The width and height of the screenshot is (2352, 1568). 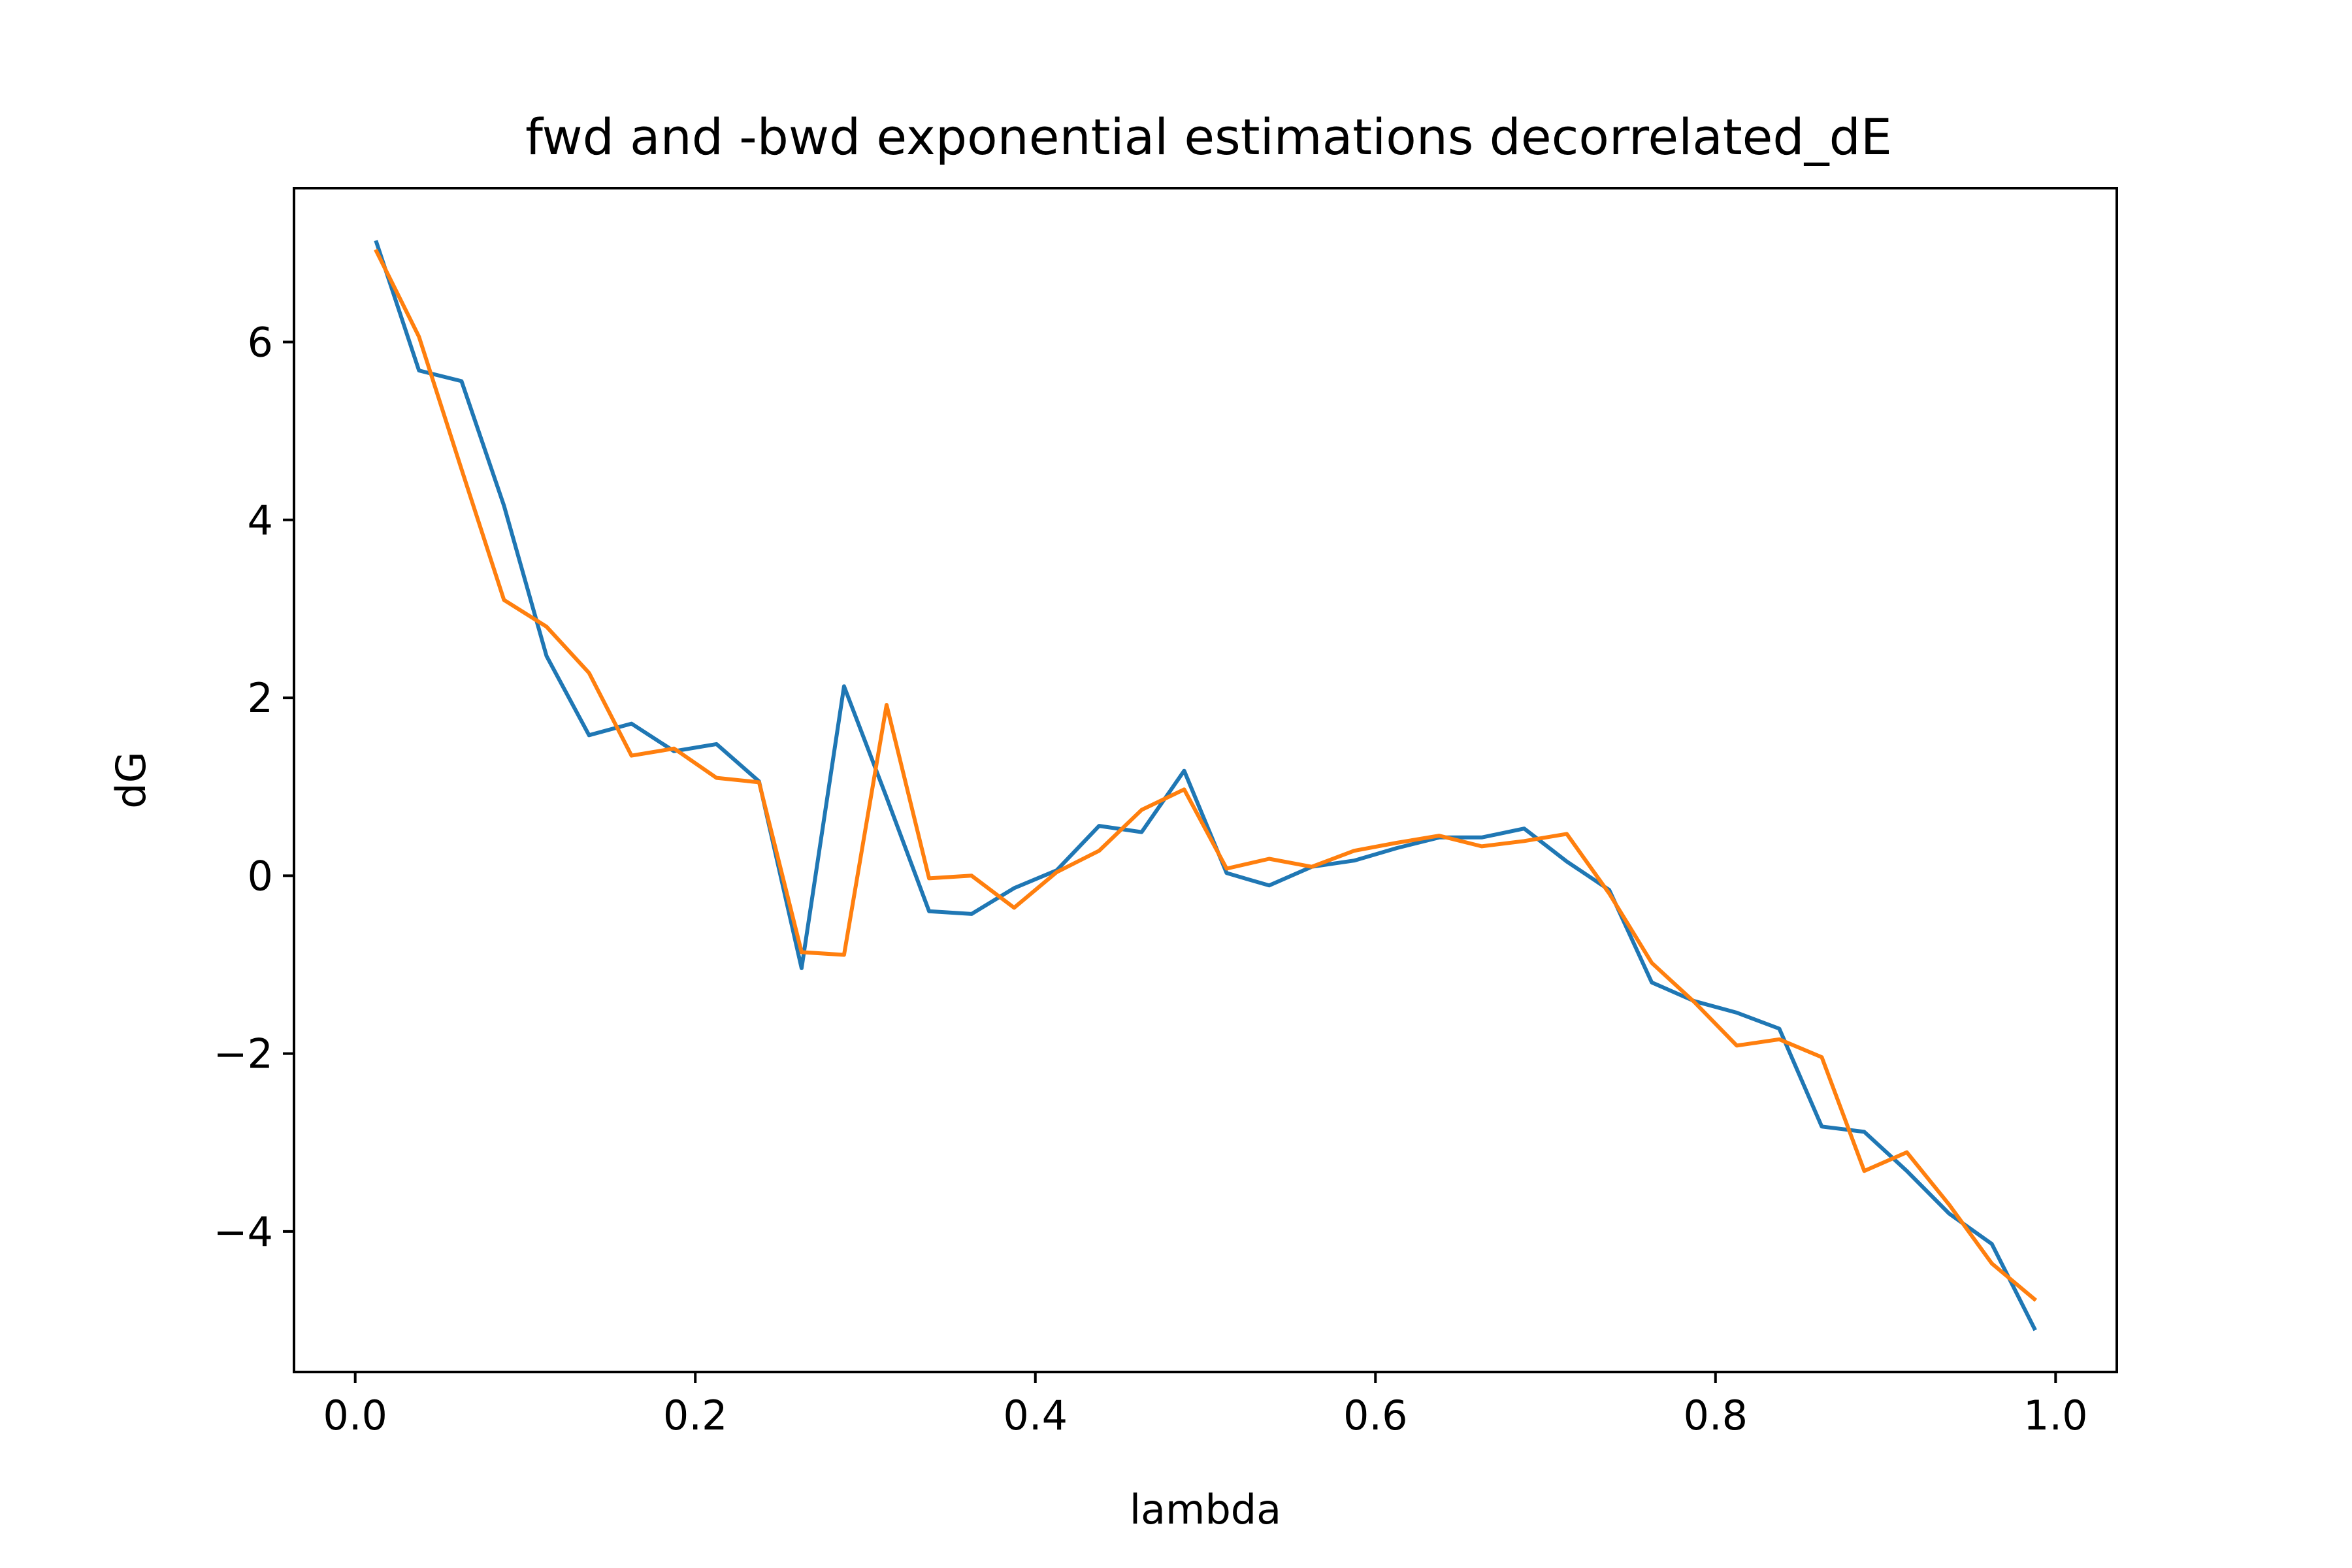 What do you see at coordinates (131, 779) in the screenshot?
I see `y-axis-label: dG` at bounding box center [131, 779].